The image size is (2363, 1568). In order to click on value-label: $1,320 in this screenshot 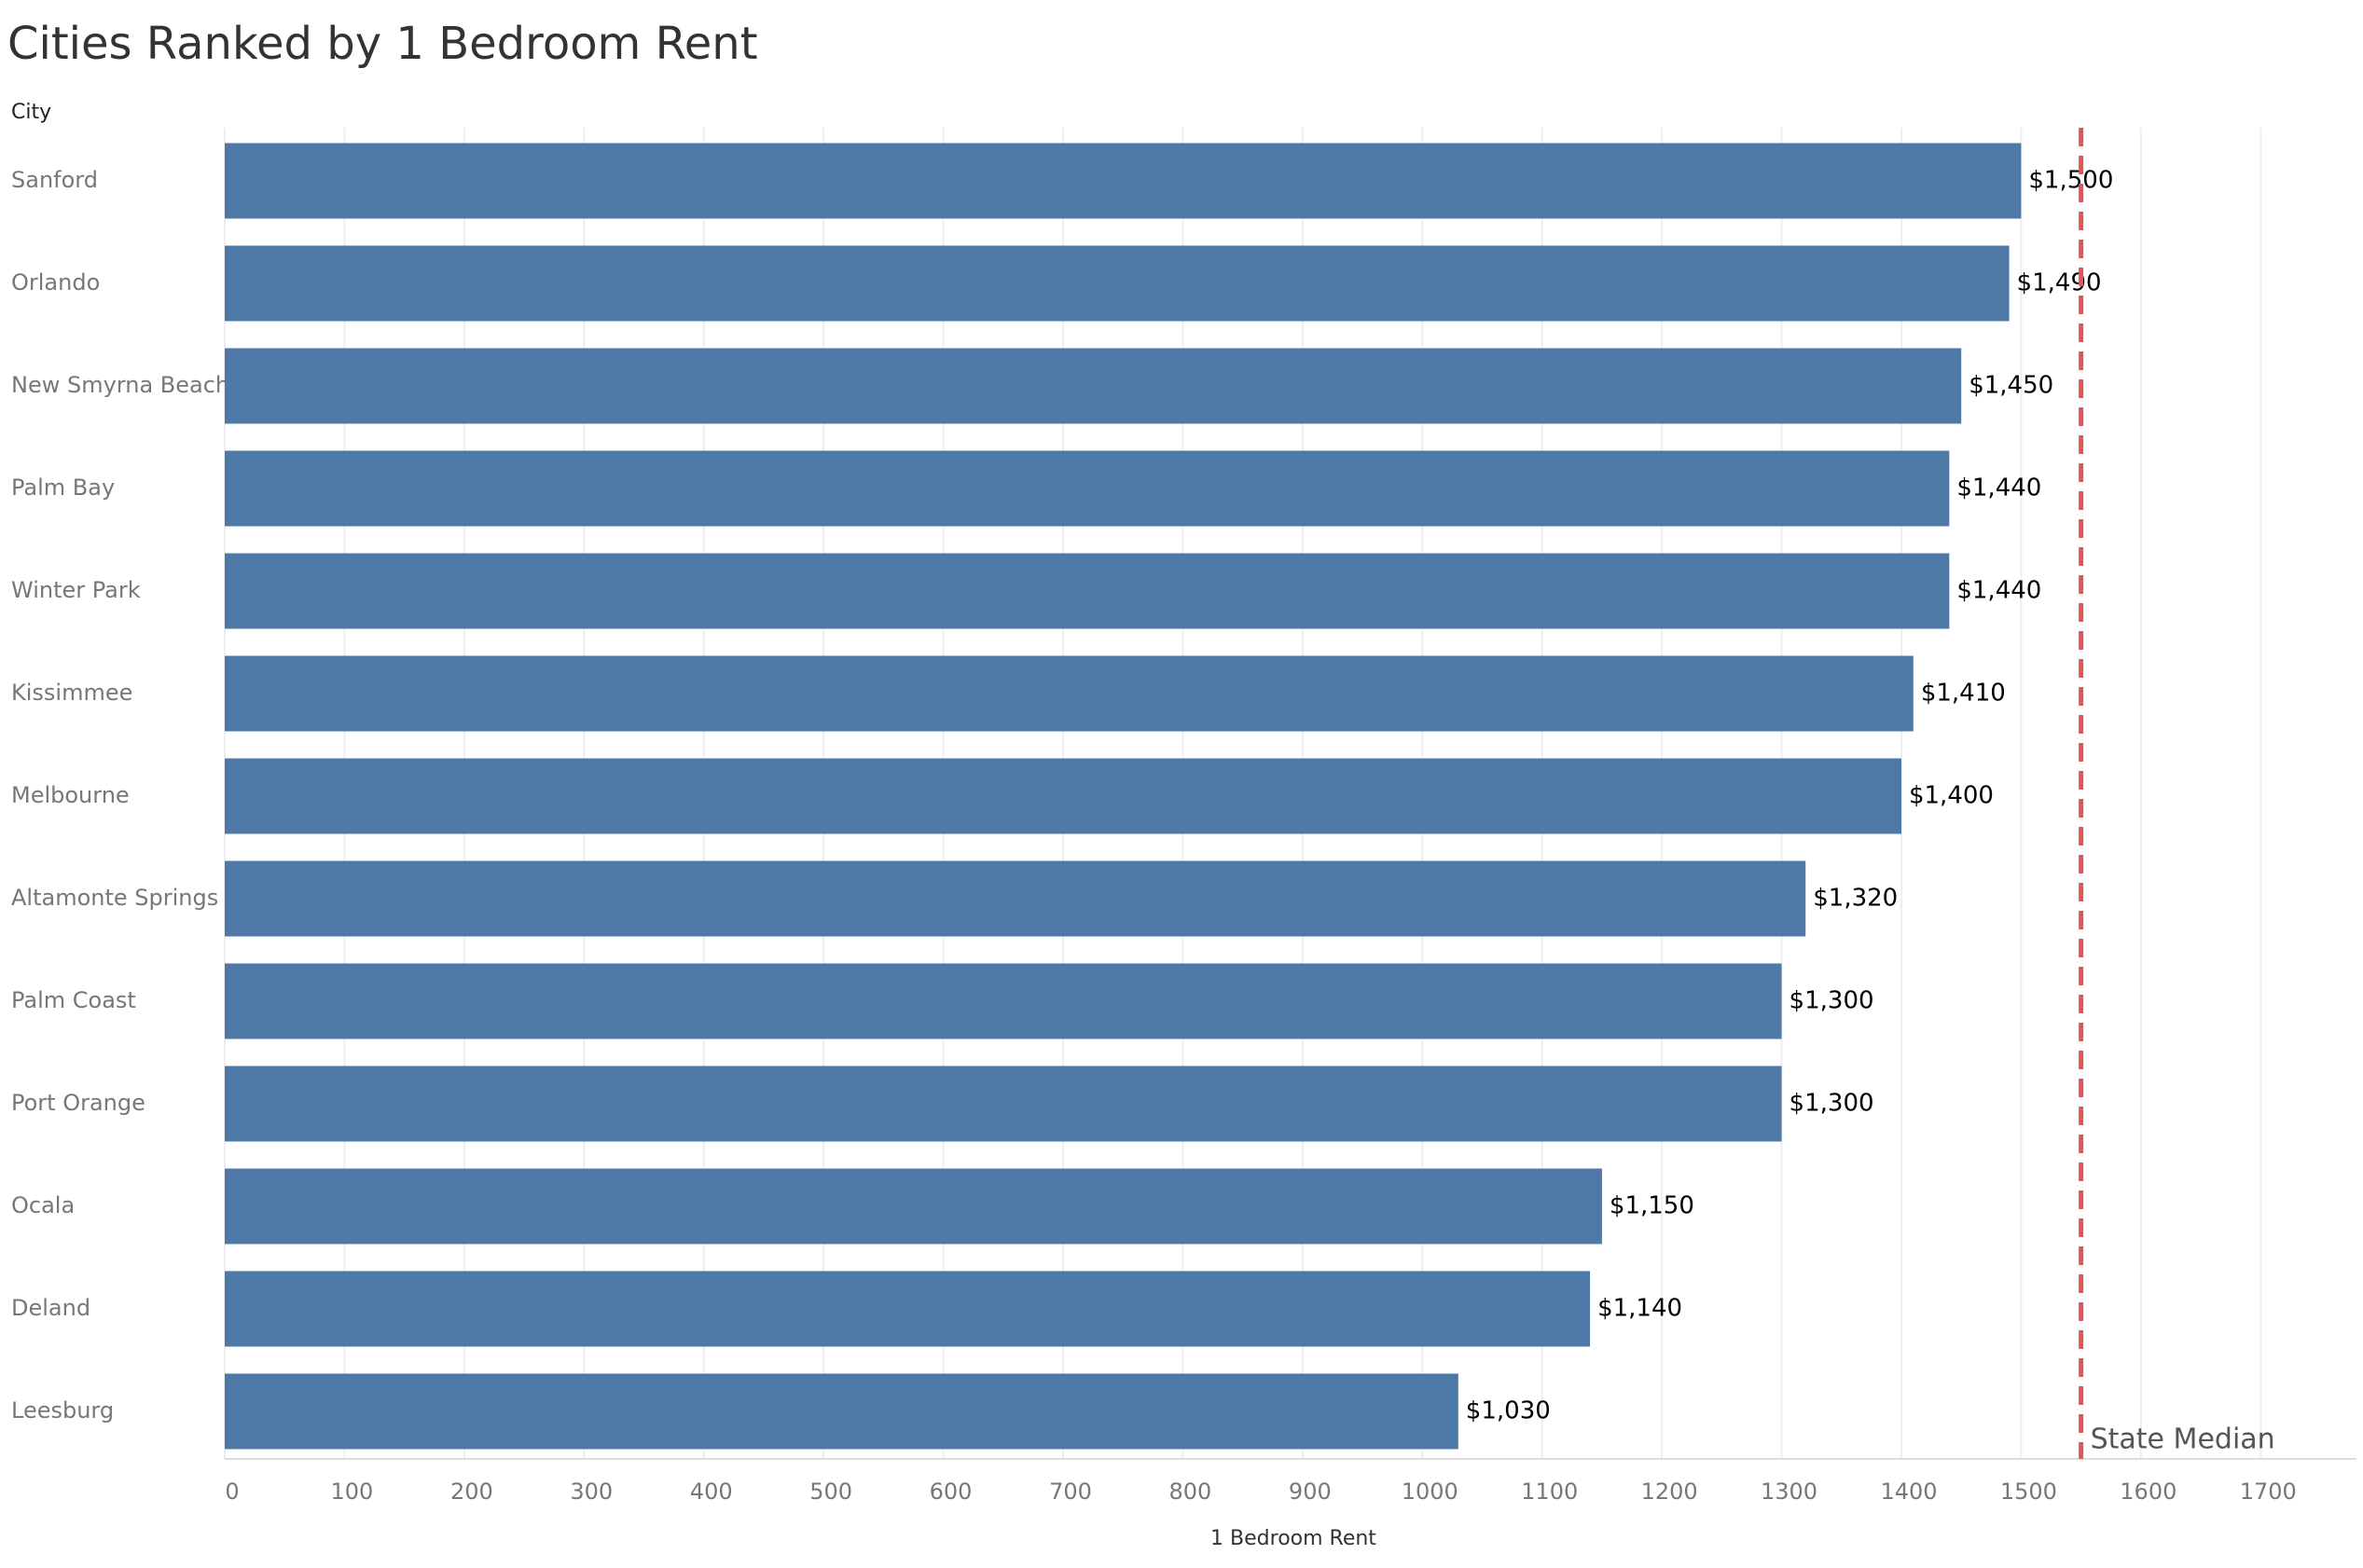, I will do `click(1855, 899)`.